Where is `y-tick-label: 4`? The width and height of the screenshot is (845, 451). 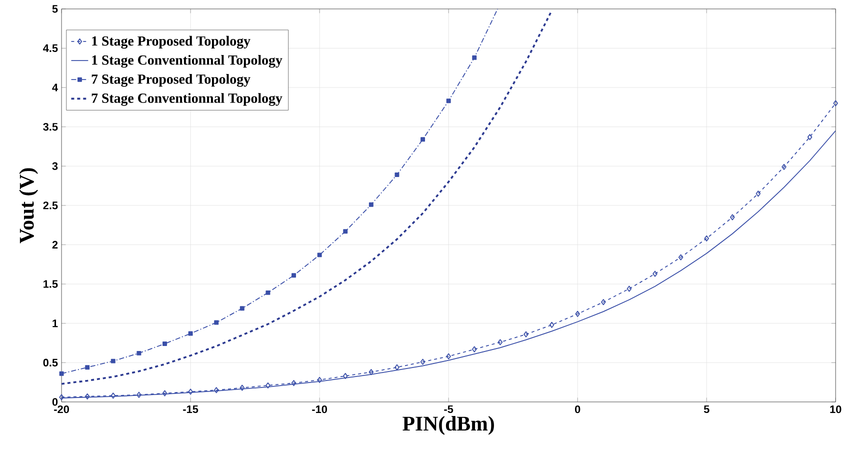
y-tick-label: 4 is located at coordinates (55, 88).